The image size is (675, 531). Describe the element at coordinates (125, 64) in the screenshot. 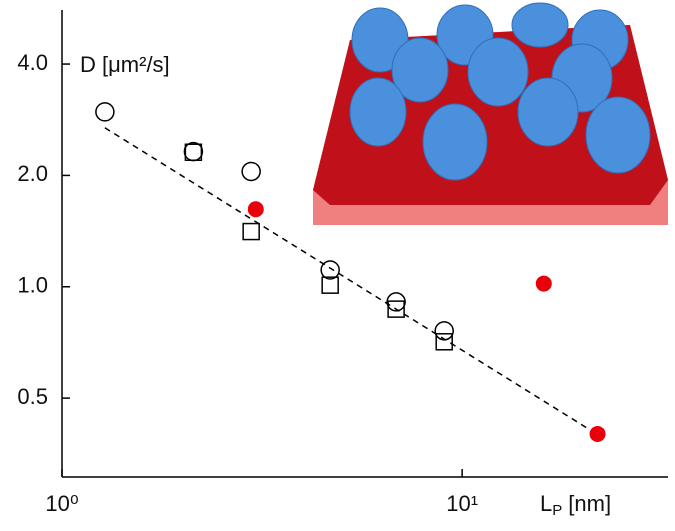

I see `y-axis-label: D [μm²/s]` at that location.